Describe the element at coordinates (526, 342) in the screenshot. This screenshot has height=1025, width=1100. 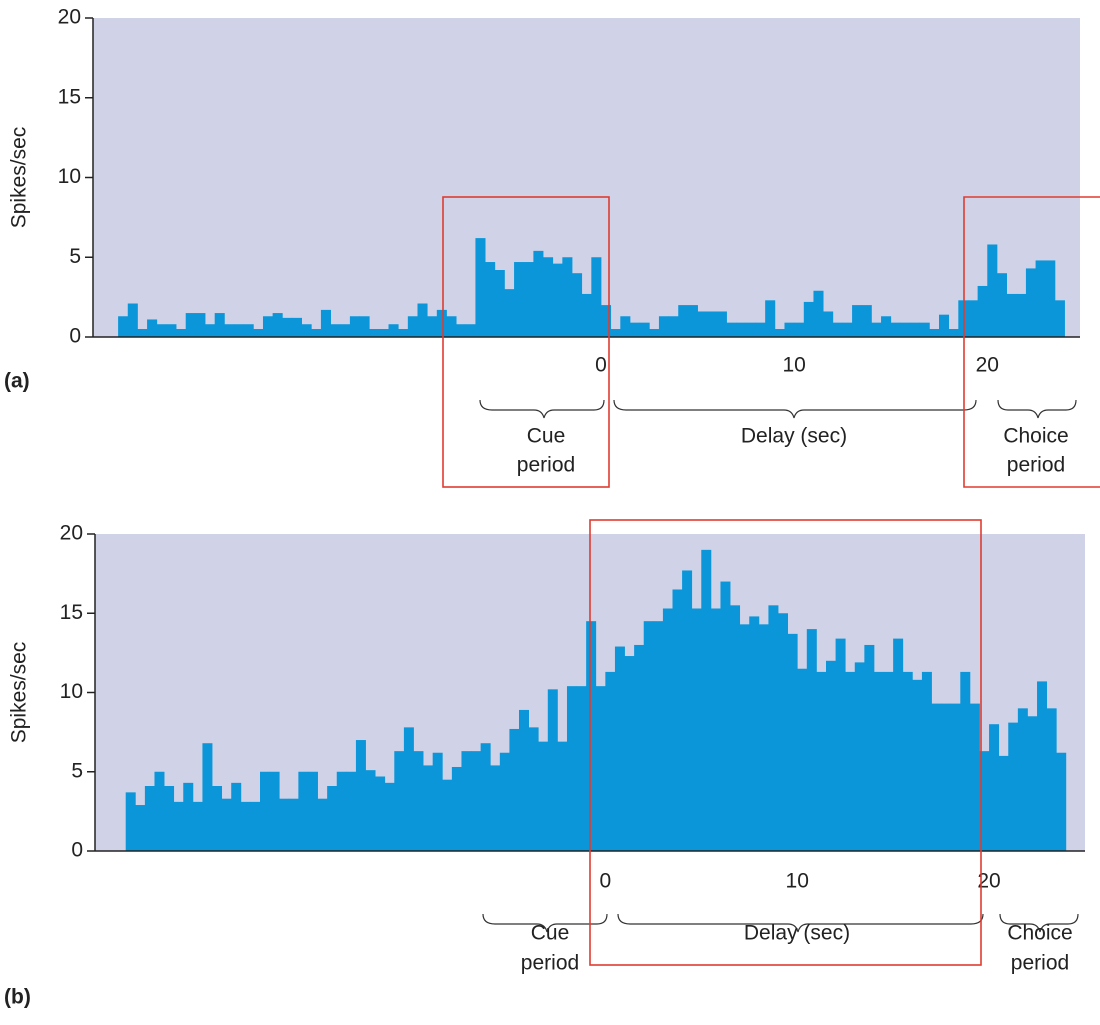
I see `highlight-box` at that location.